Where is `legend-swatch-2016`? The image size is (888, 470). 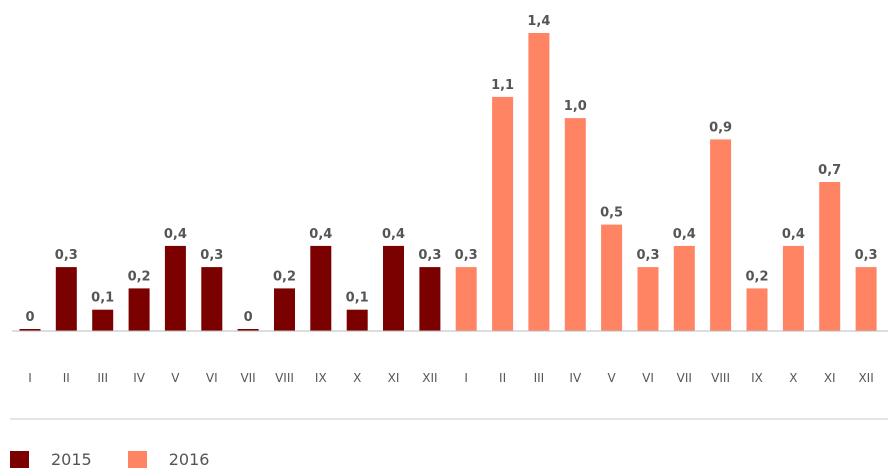 legend-swatch-2016 is located at coordinates (137, 459).